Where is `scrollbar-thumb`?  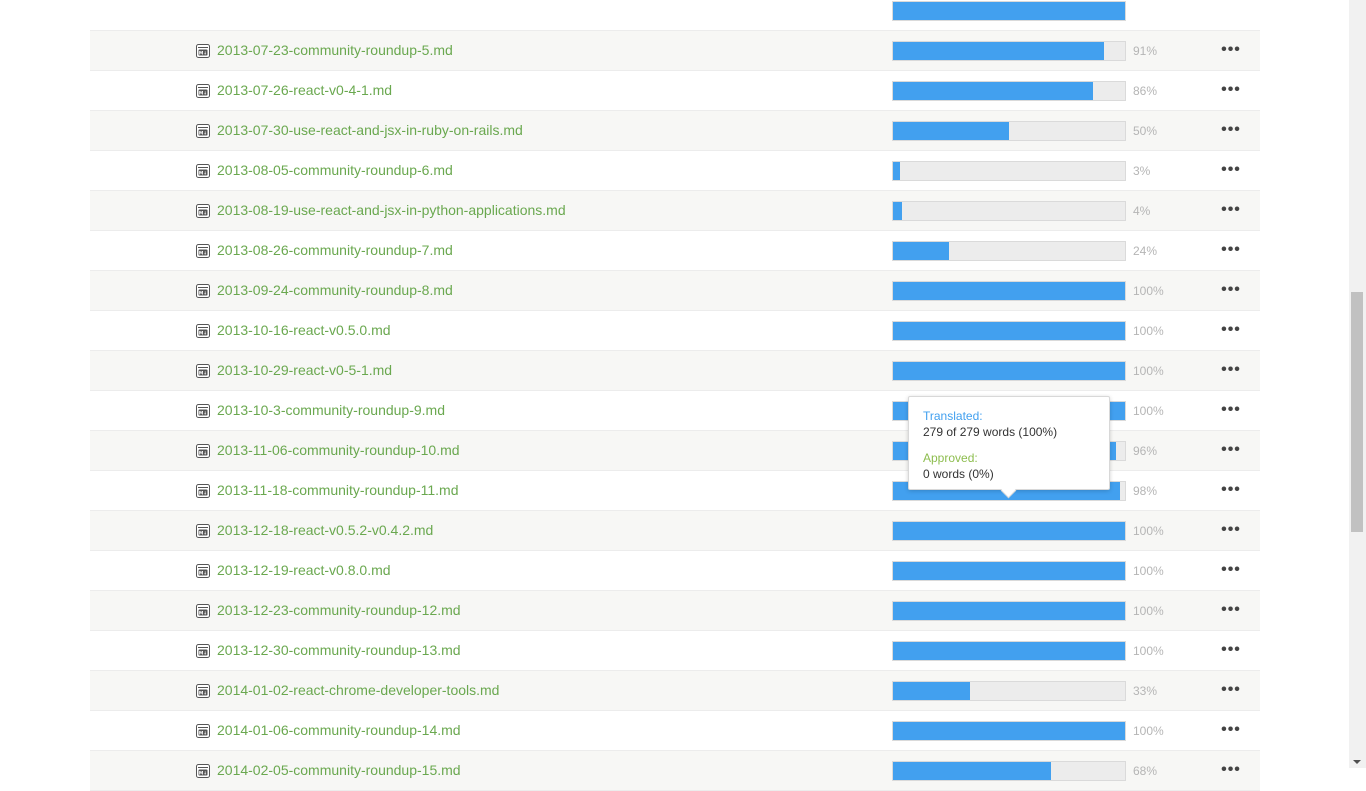 scrollbar-thumb is located at coordinates (1357, 412).